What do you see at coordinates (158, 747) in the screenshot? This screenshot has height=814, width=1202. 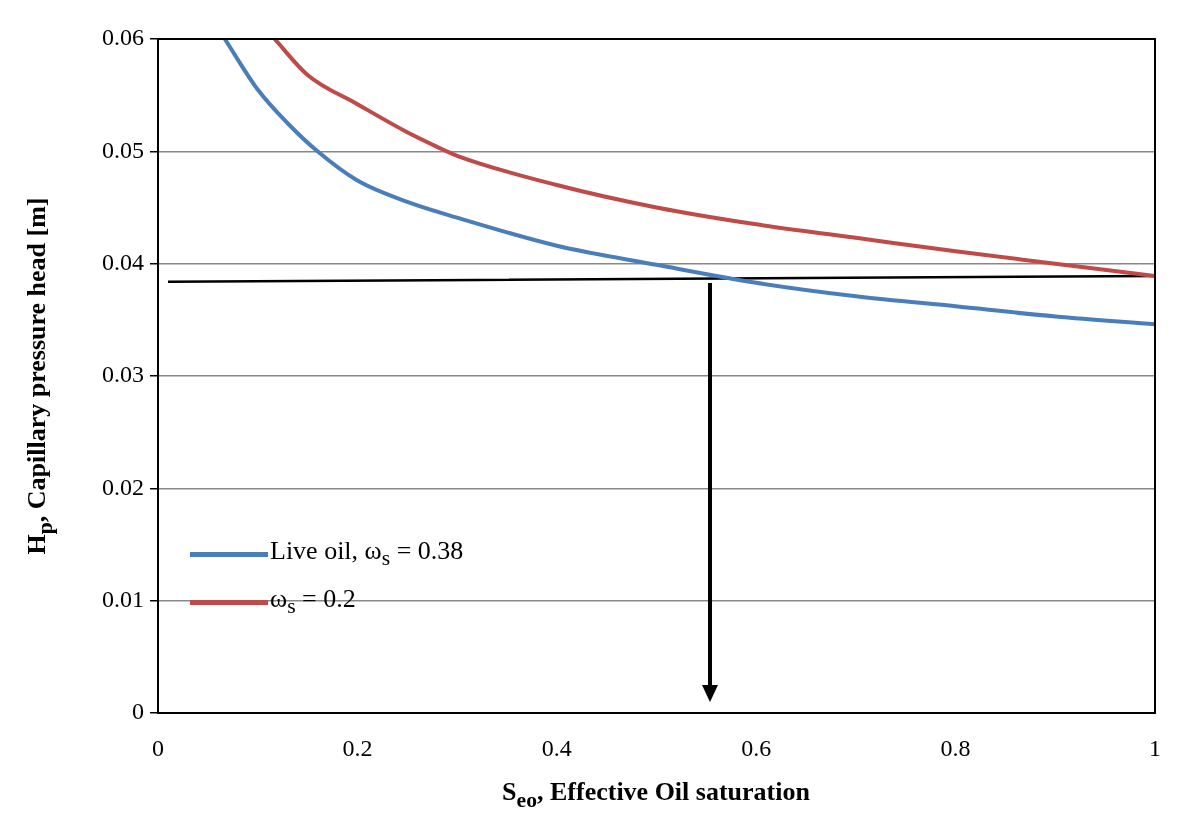 I see `x-tick-label: 0` at bounding box center [158, 747].